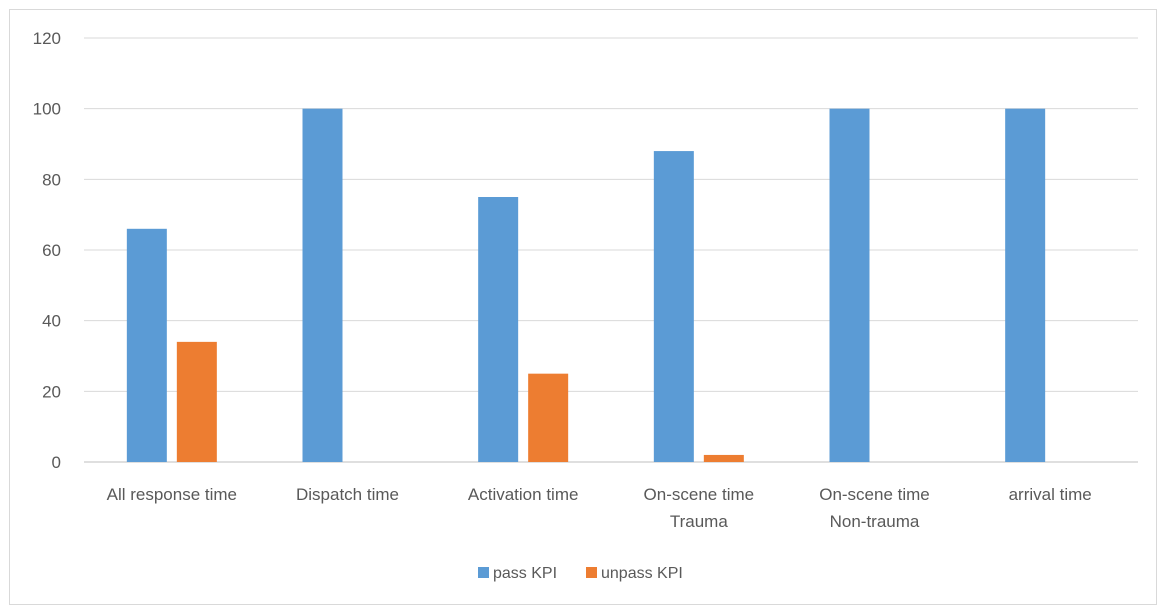  What do you see at coordinates (47, 38) in the screenshot?
I see `y-tick-label: 120` at bounding box center [47, 38].